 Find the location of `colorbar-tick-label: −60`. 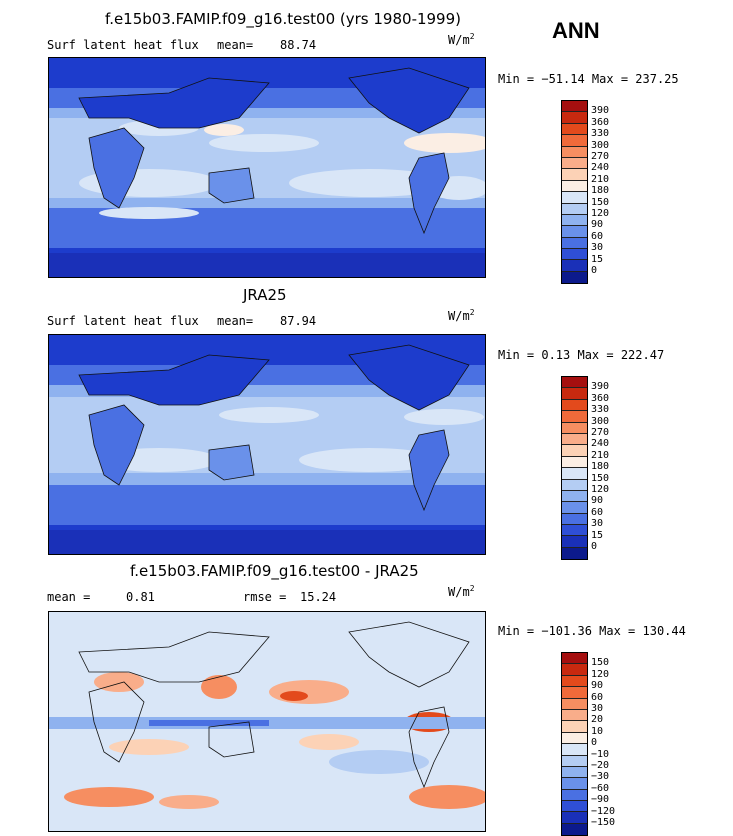

colorbar-tick-label: −60 is located at coordinates (600, 788).